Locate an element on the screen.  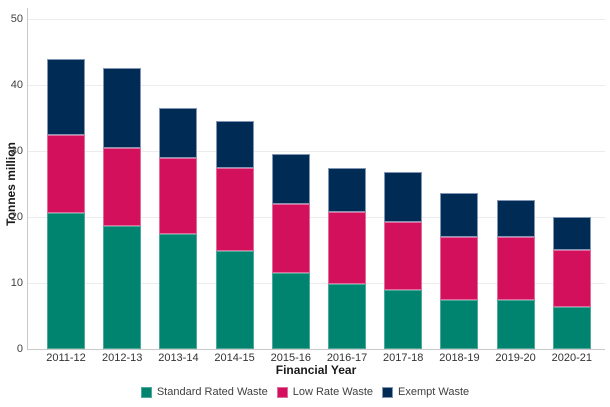
x-tick-label: 2014-15 is located at coordinates (234, 358).